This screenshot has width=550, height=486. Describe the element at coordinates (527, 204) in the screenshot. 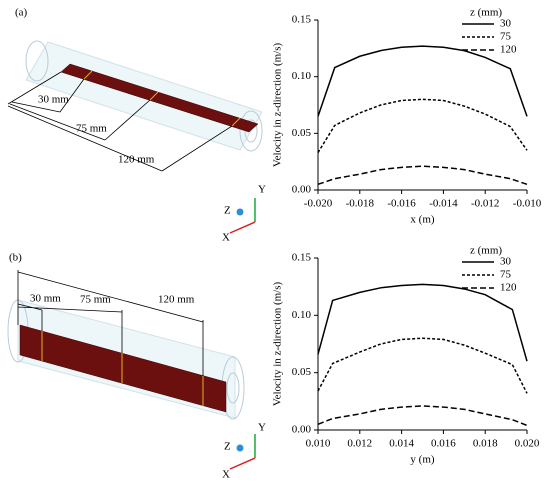

I see `x-tick-label: -0.010` at that location.